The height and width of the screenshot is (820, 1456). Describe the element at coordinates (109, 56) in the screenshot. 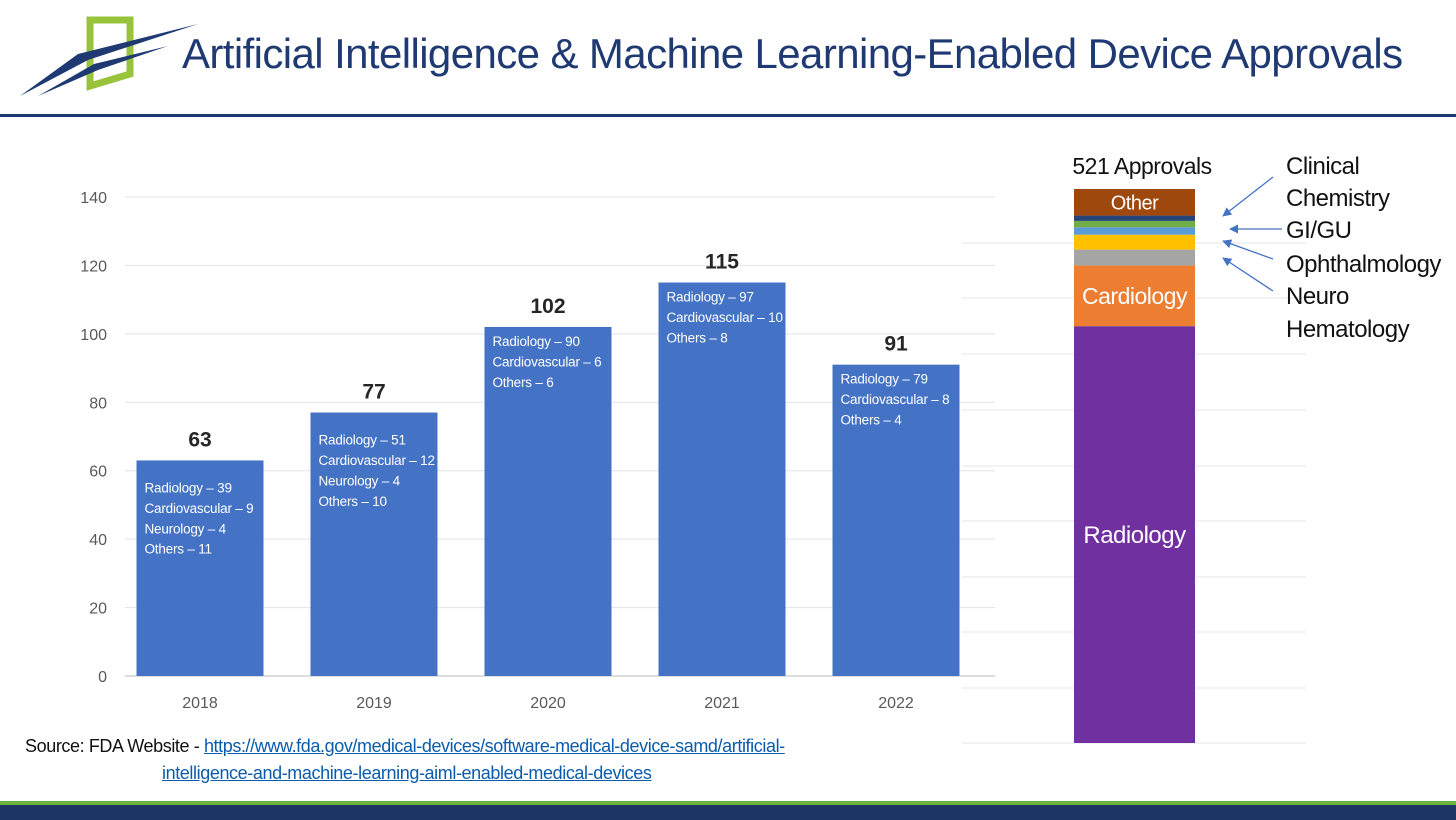

I see `swoosh-logo-icon` at that location.